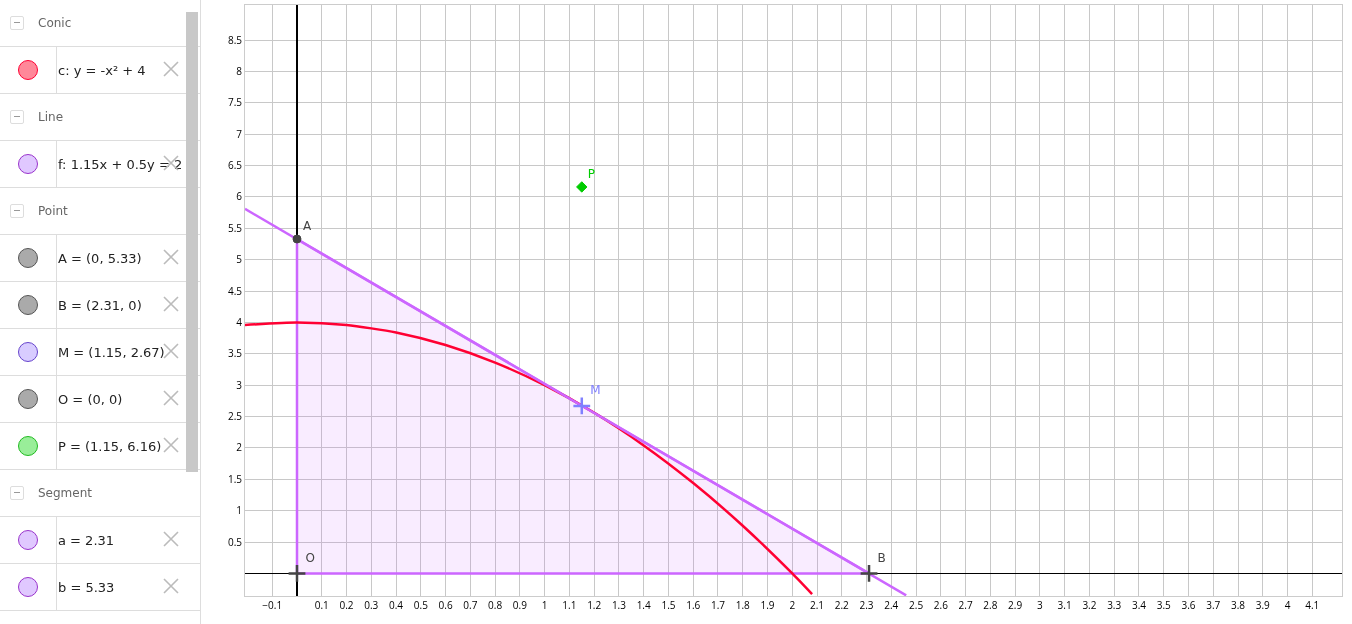 This screenshot has width=1352, height=624. Describe the element at coordinates (1188, 605) in the screenshot. I see `x-tick-label: 3.6` at that location.